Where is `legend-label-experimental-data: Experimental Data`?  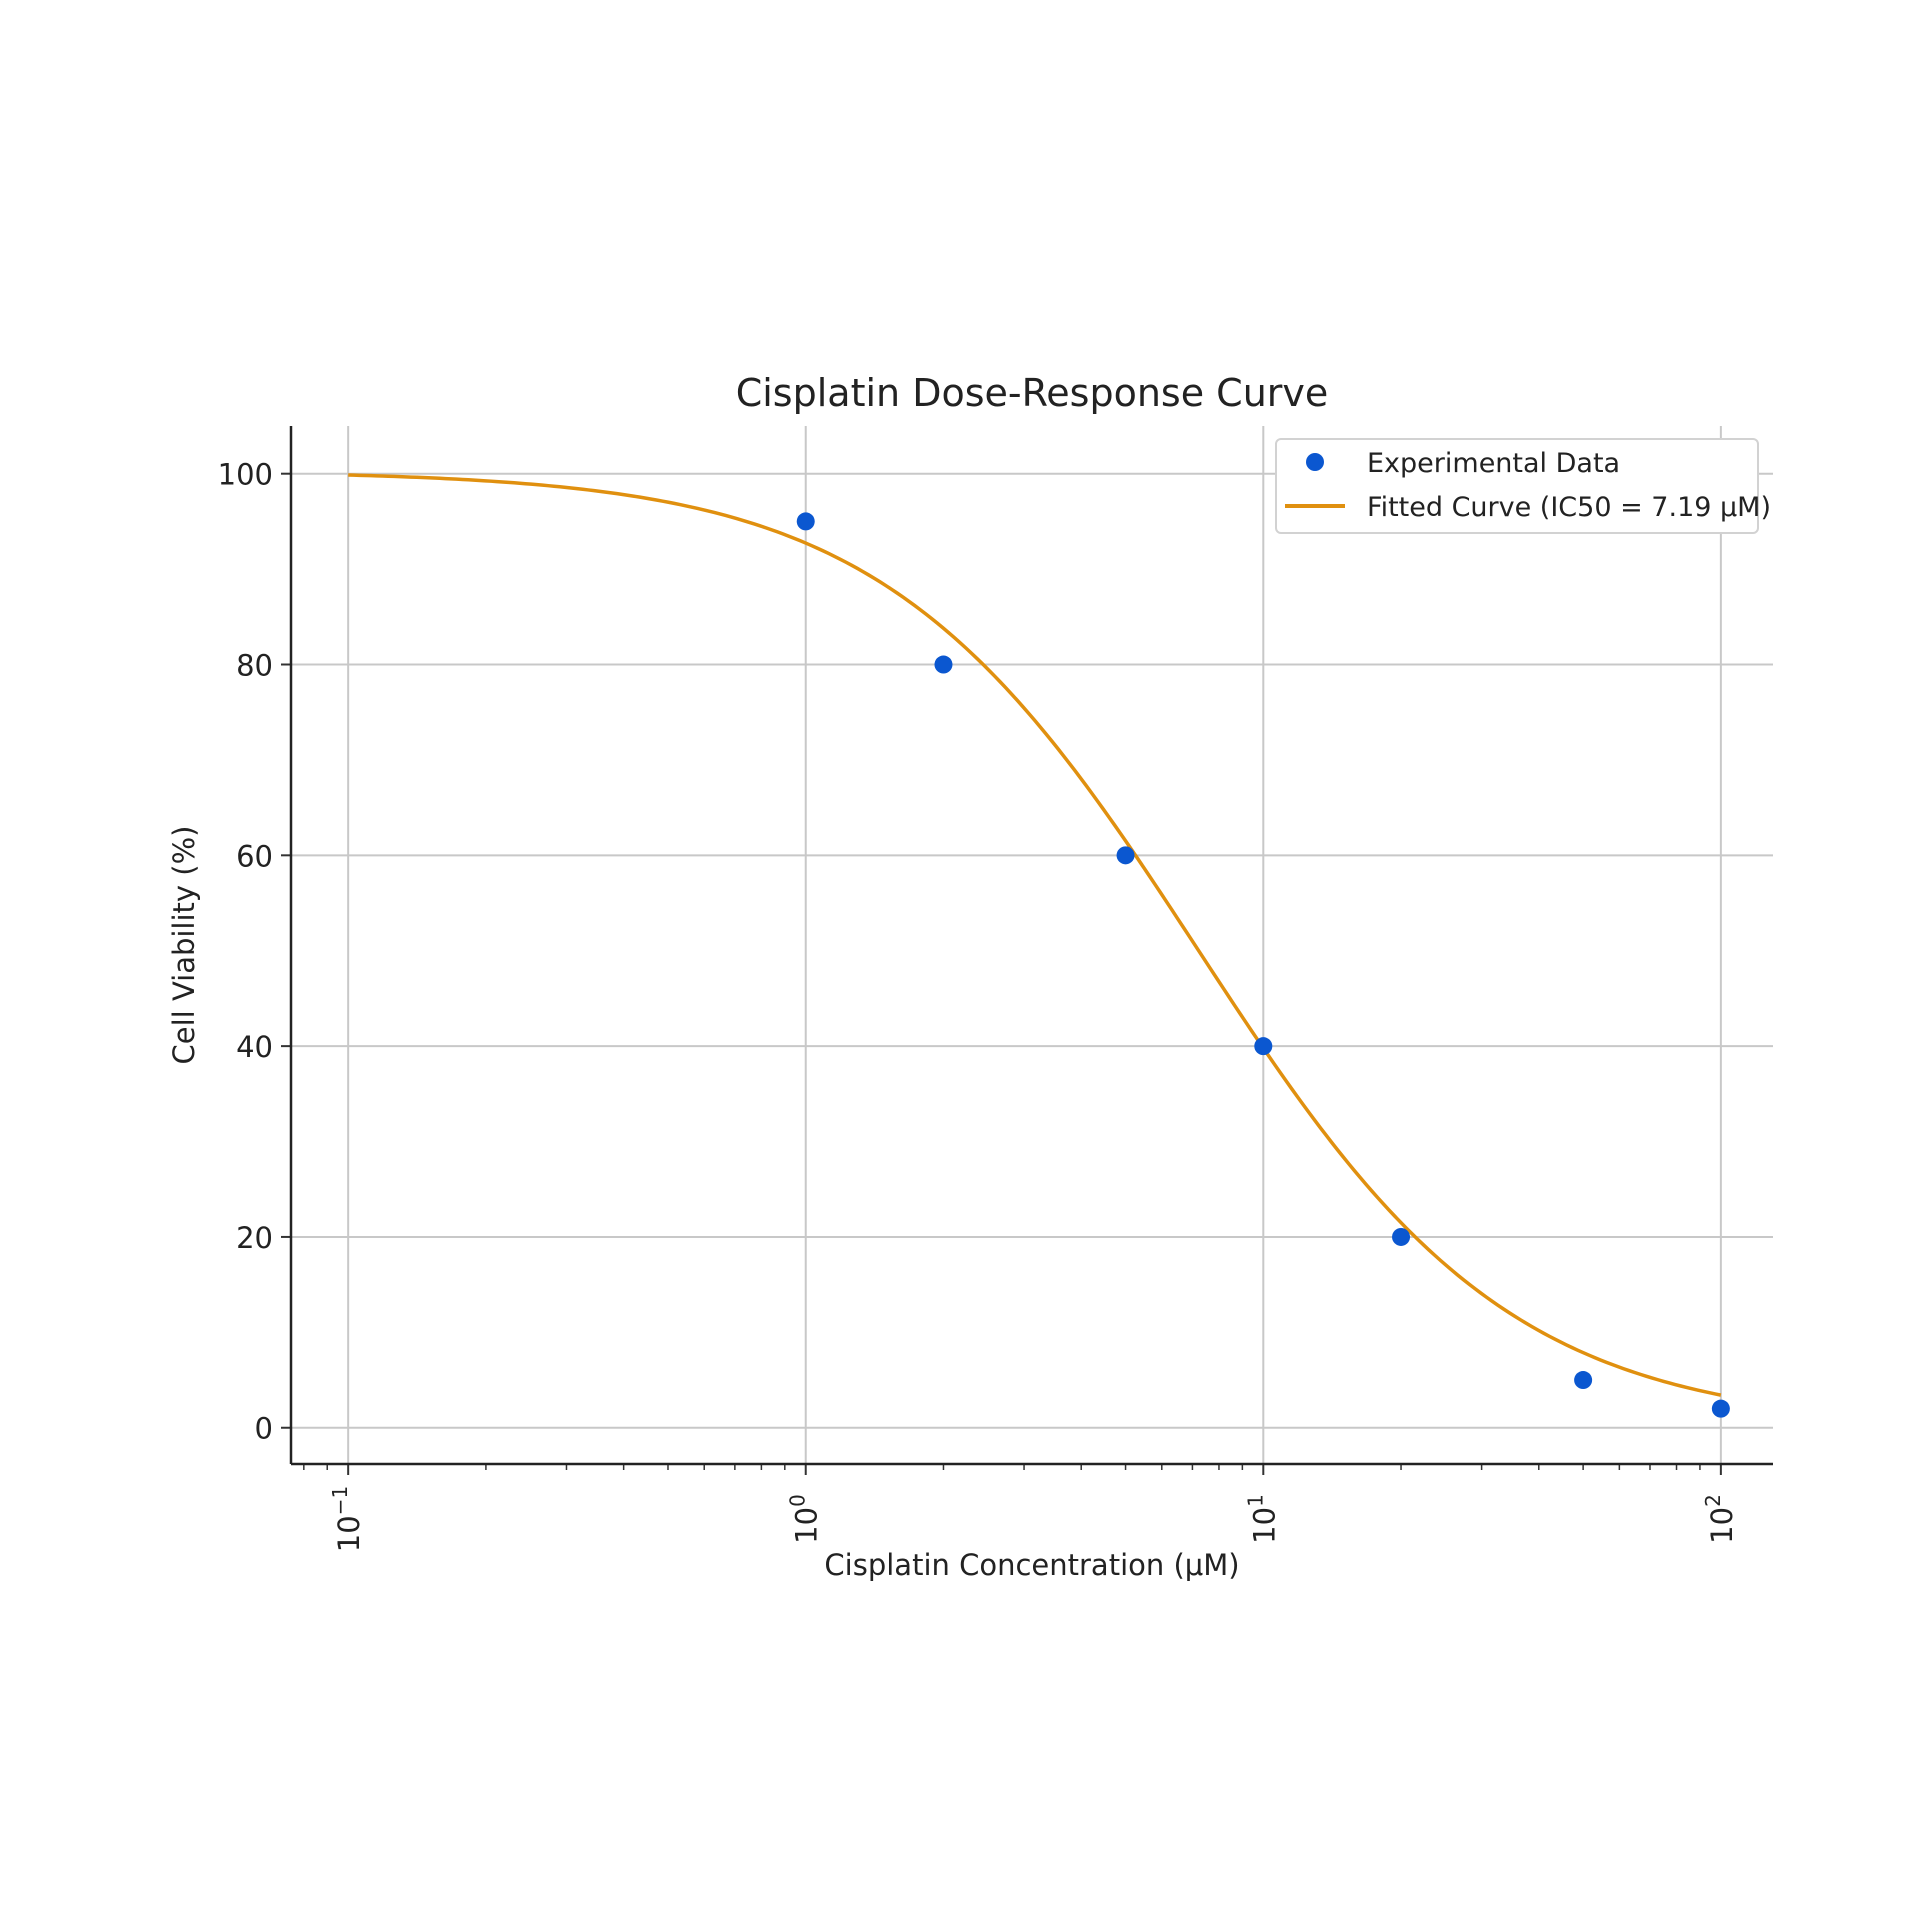
legend-label-experimental-data: Experimental Data is located at coordinates (1493, 463).